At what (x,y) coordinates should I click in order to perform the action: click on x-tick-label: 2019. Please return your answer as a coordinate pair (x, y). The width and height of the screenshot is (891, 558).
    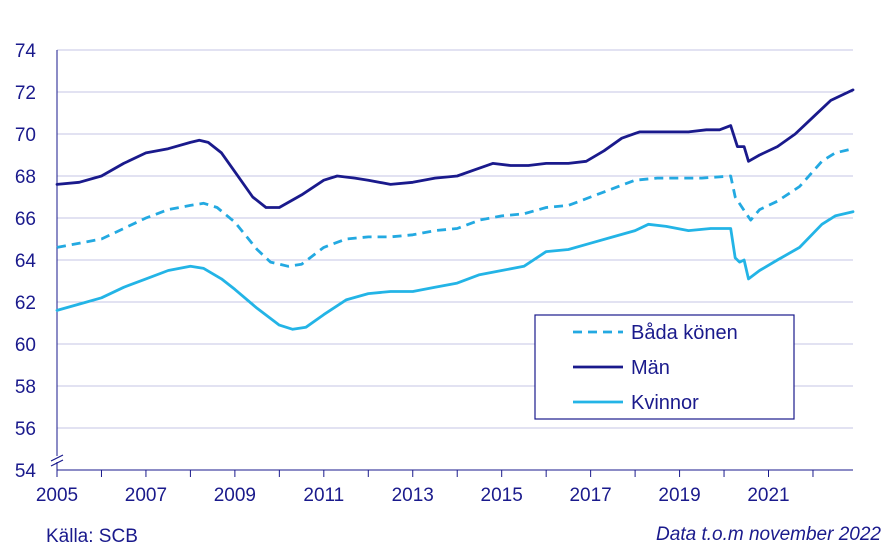
    Looking at the image, I should click on (679, 495).